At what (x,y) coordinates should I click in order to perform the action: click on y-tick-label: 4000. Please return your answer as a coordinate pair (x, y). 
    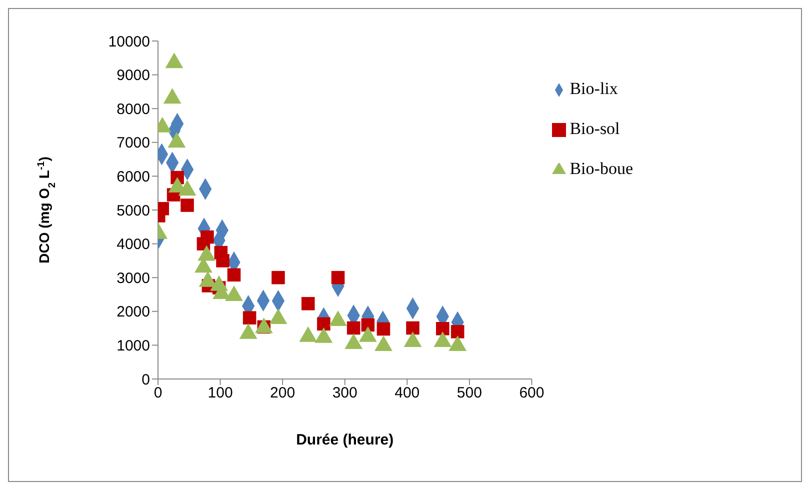
    Looking at the image, I should click on (133, 245).